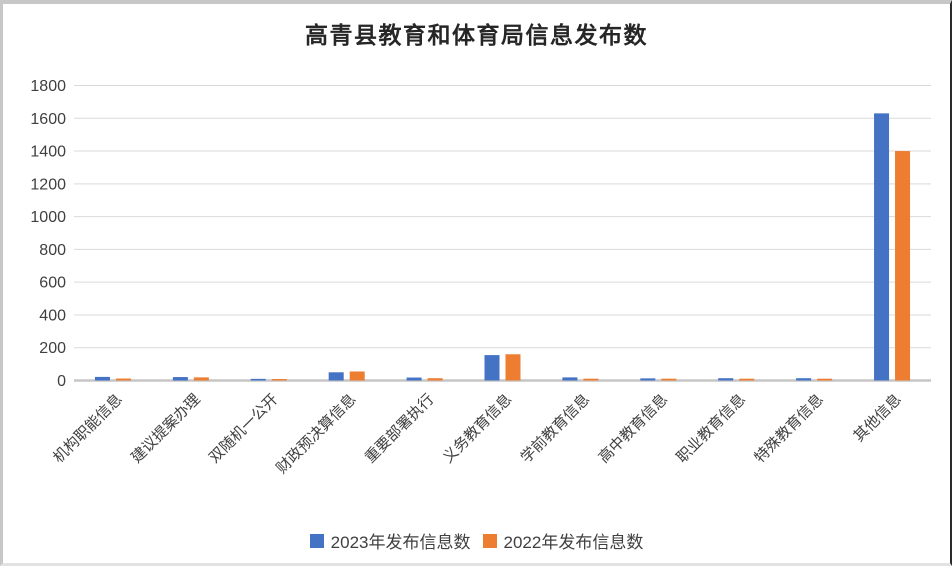  Describe the element at coordinates (476, 540) in the screenshot. I see `legend: 2023年发布信息数 2022年发布信息数` at that location.